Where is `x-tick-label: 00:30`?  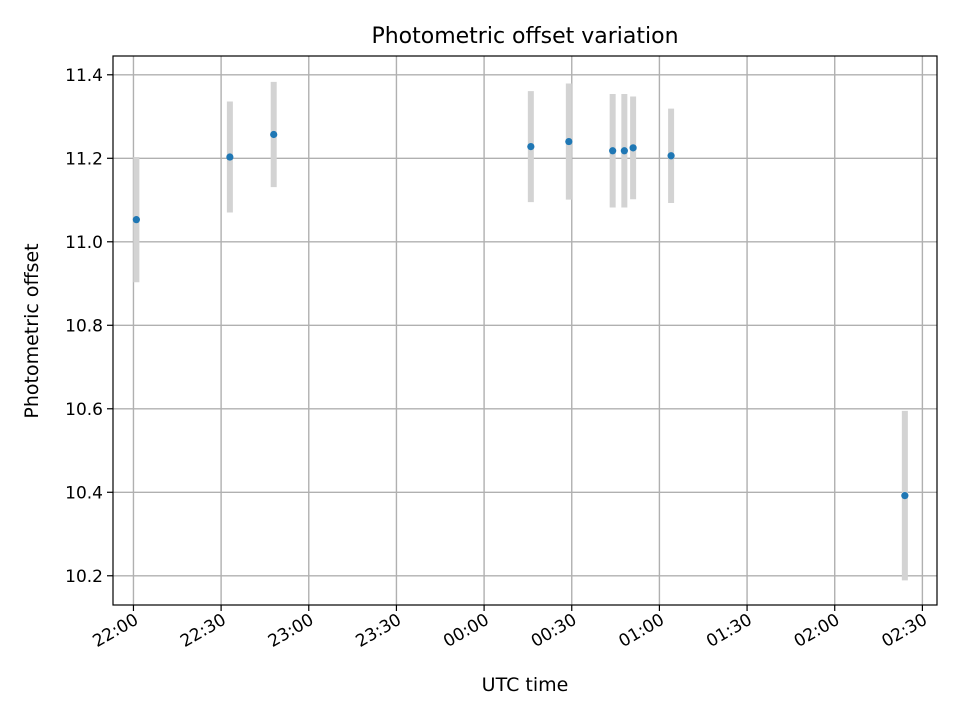
x-tick-label: 00:30 is located at coordinates (554, 631).